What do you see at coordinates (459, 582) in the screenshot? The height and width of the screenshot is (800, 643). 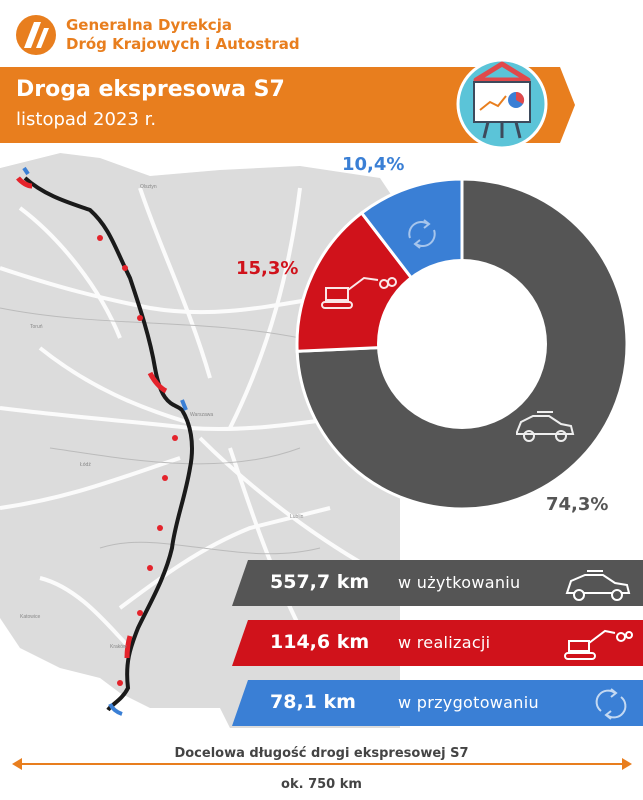 I see `stat-label-in-use: w użytkowaniu` at bounding box center [459, 582].